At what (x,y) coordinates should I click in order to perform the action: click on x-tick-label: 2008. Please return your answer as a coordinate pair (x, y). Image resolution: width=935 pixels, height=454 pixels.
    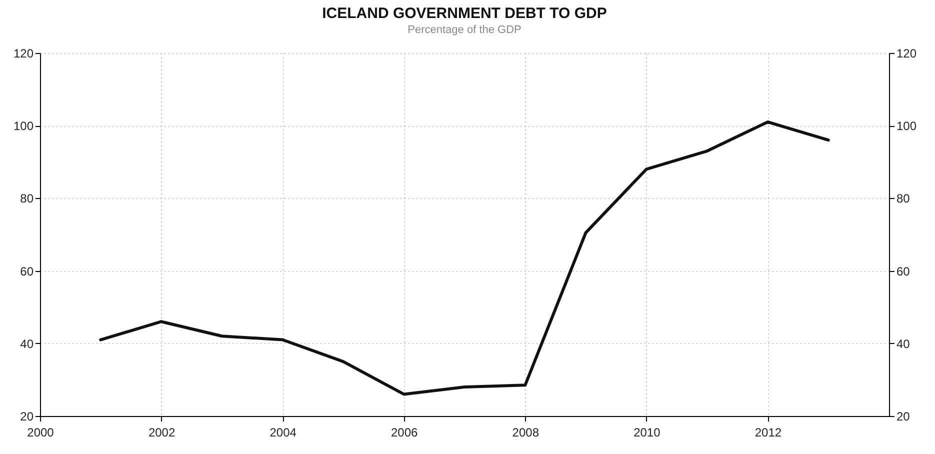
    Looking at the image, I should click on (526, 433).